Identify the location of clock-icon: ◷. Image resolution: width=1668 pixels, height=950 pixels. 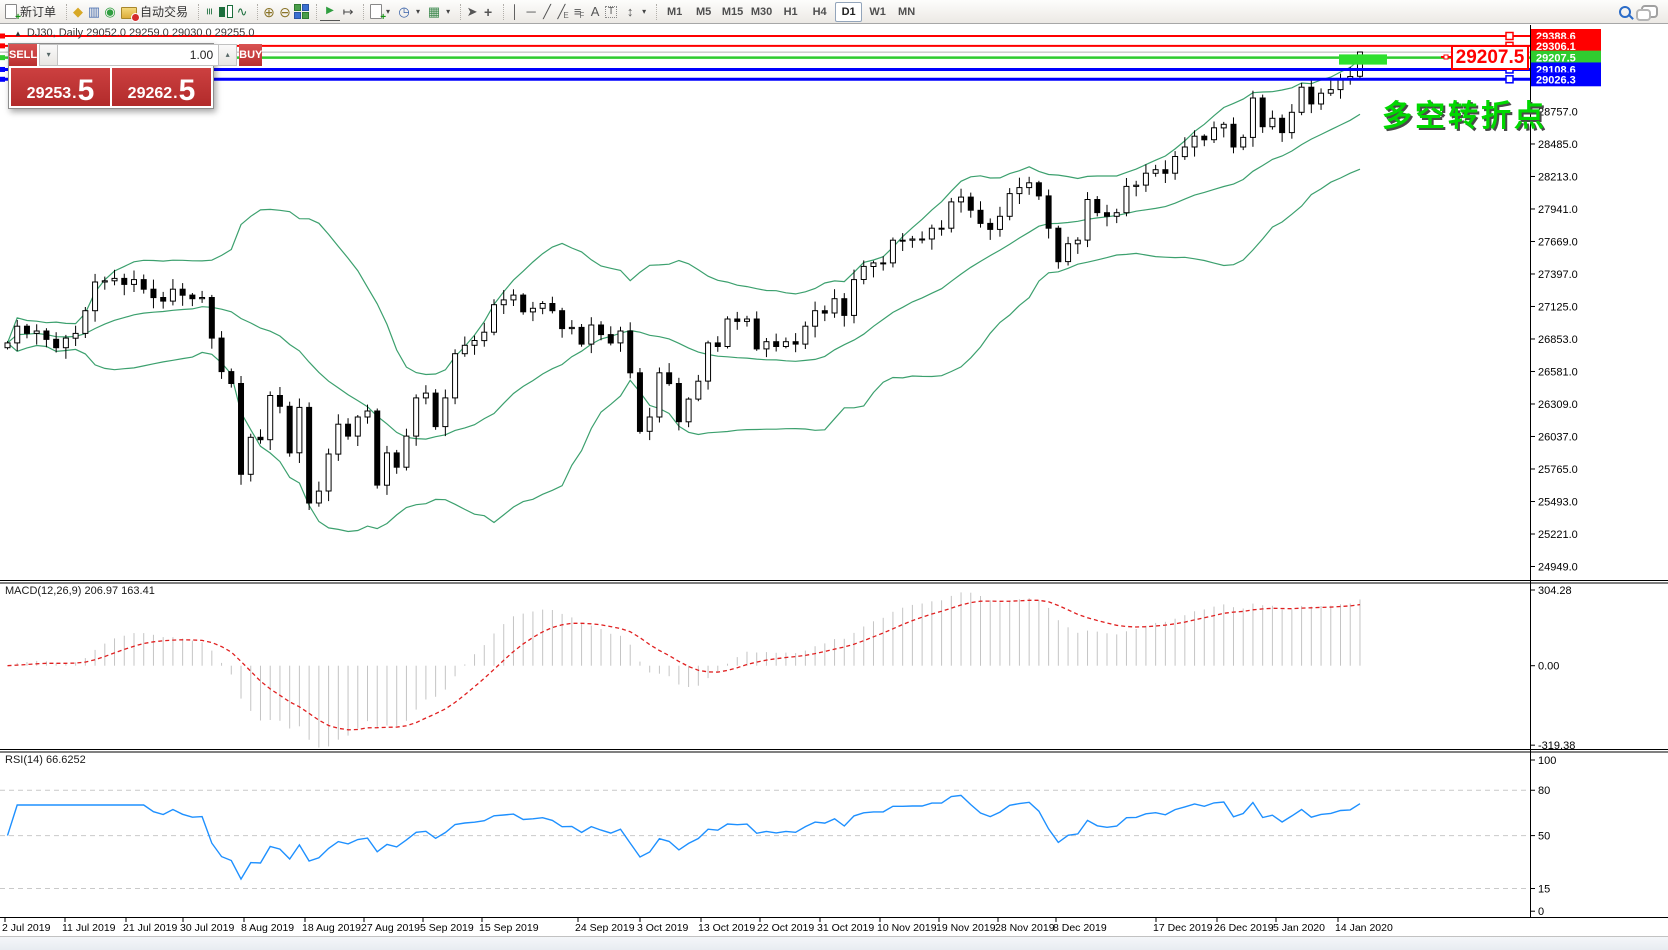
(404, 11).